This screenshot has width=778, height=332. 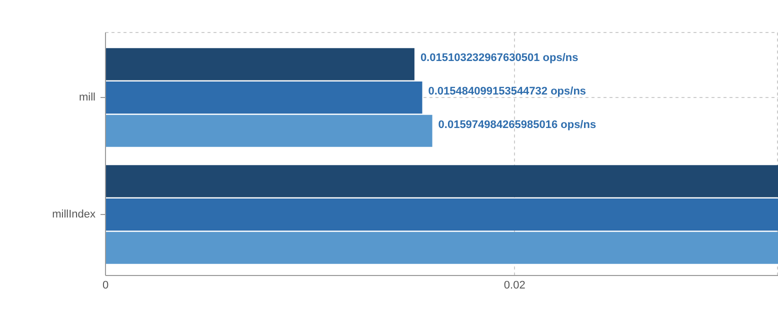 What do you see at coordinates (87, 98) in the screenshot?
I see `y-tick-label: mill` at bounding box center [87, 98].